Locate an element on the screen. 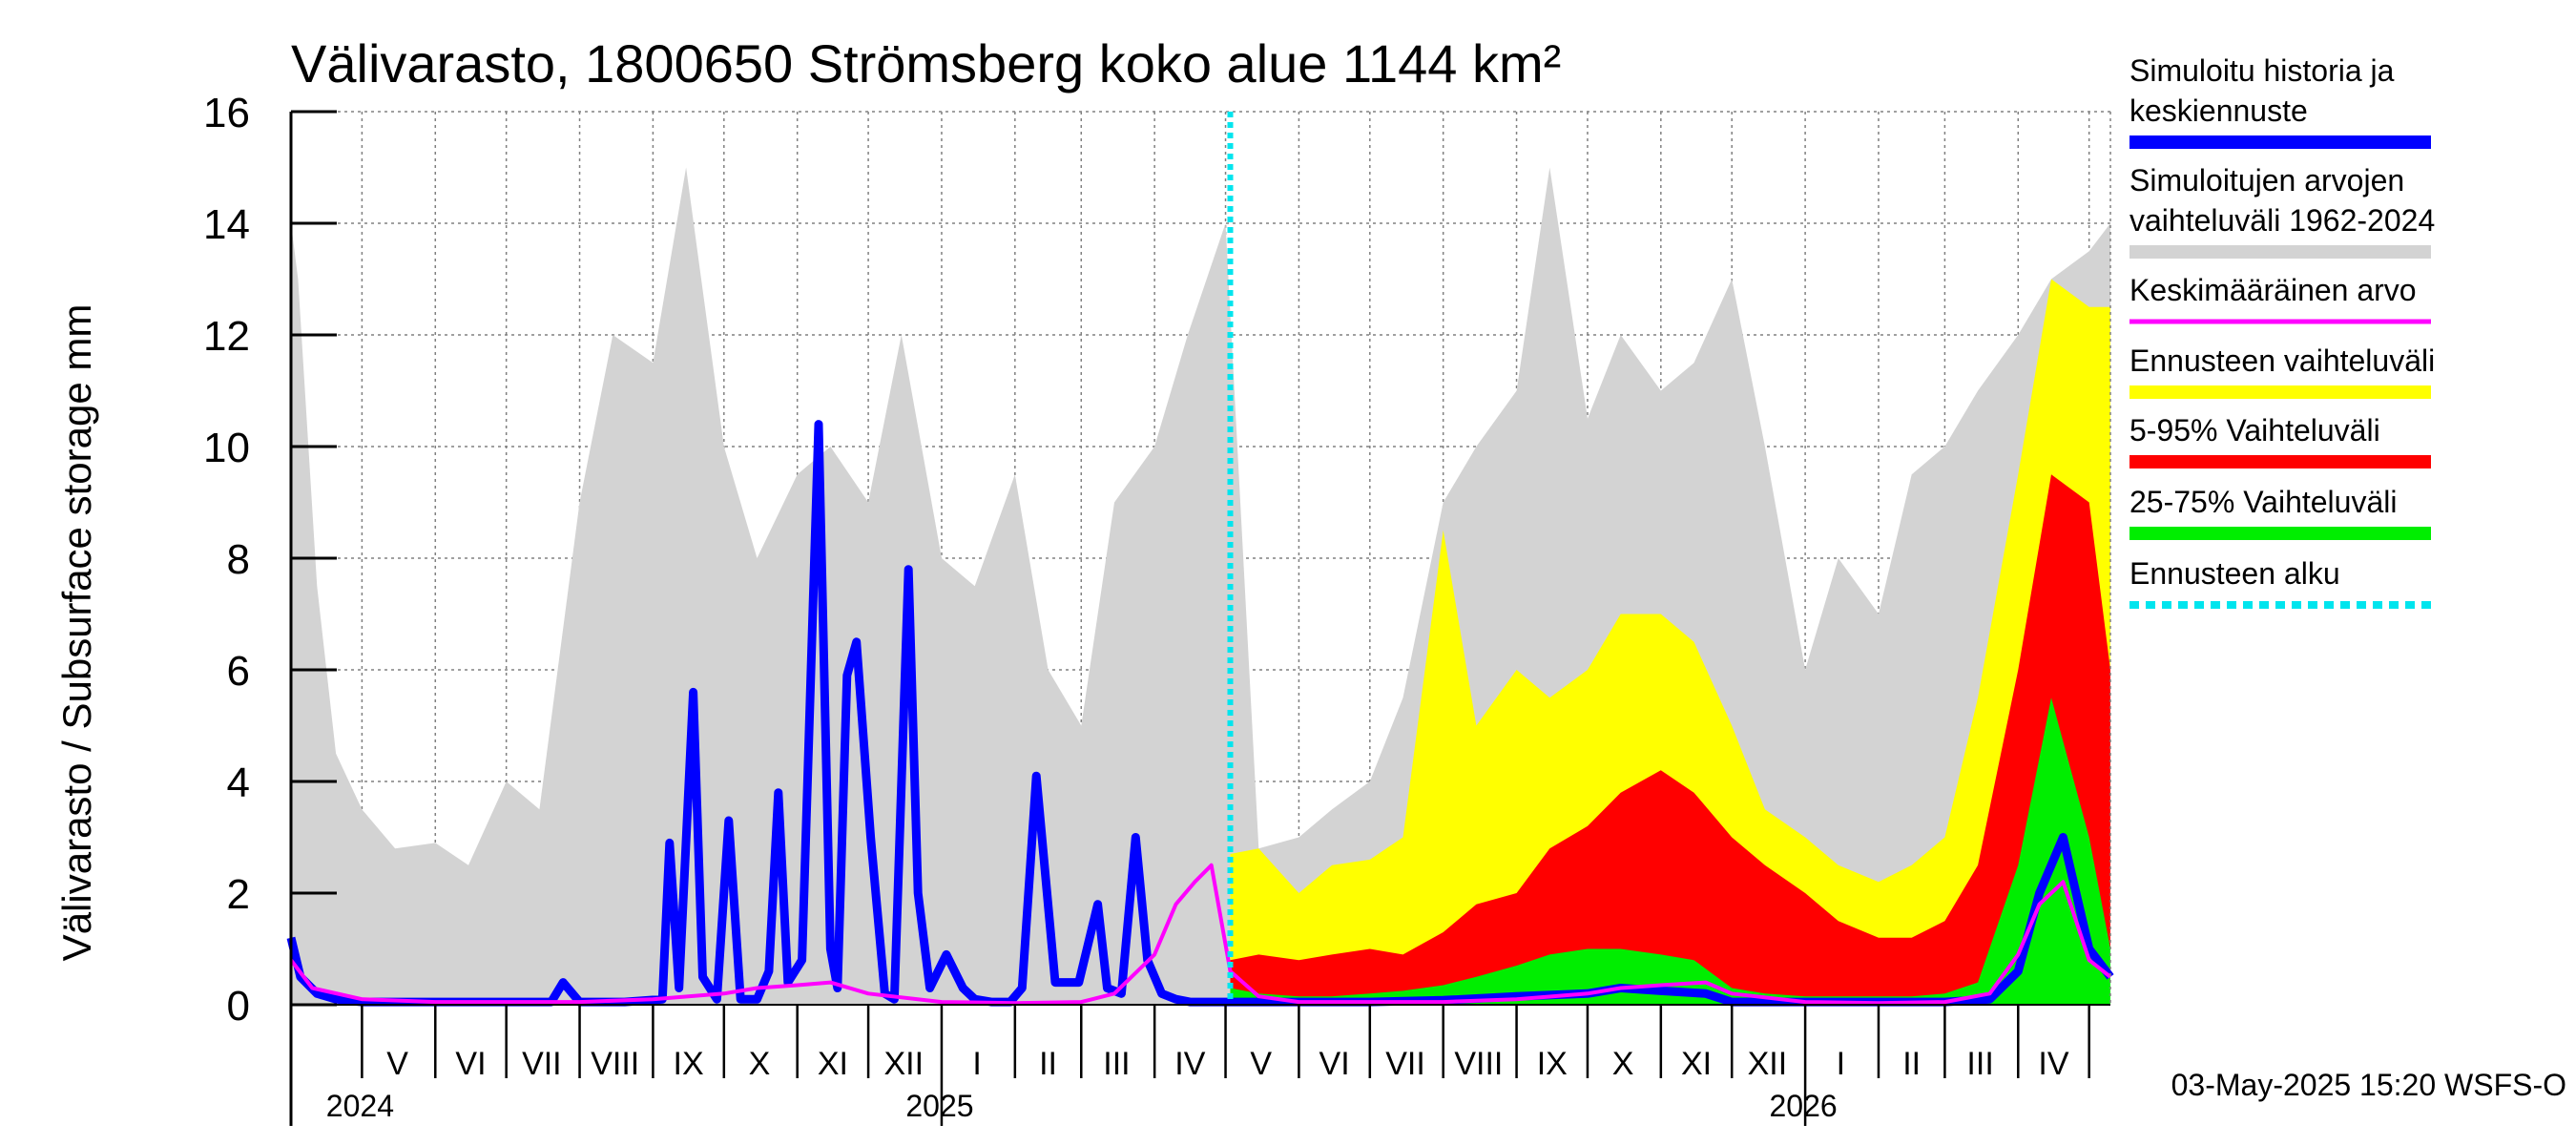 The width and height of the screenshot is (2576, 1145). y-tick-label: 0 is located at coordinates (238, 1006).